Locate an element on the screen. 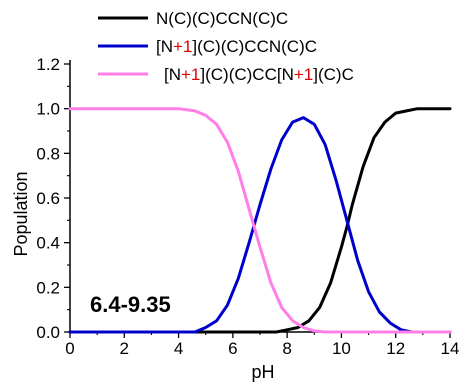 Image resolution: width=469 pixels, height=385 pixels. legend-label-3: [N+1](C)(C)CC[N+1](C)C is located at coordinates (259, 74).